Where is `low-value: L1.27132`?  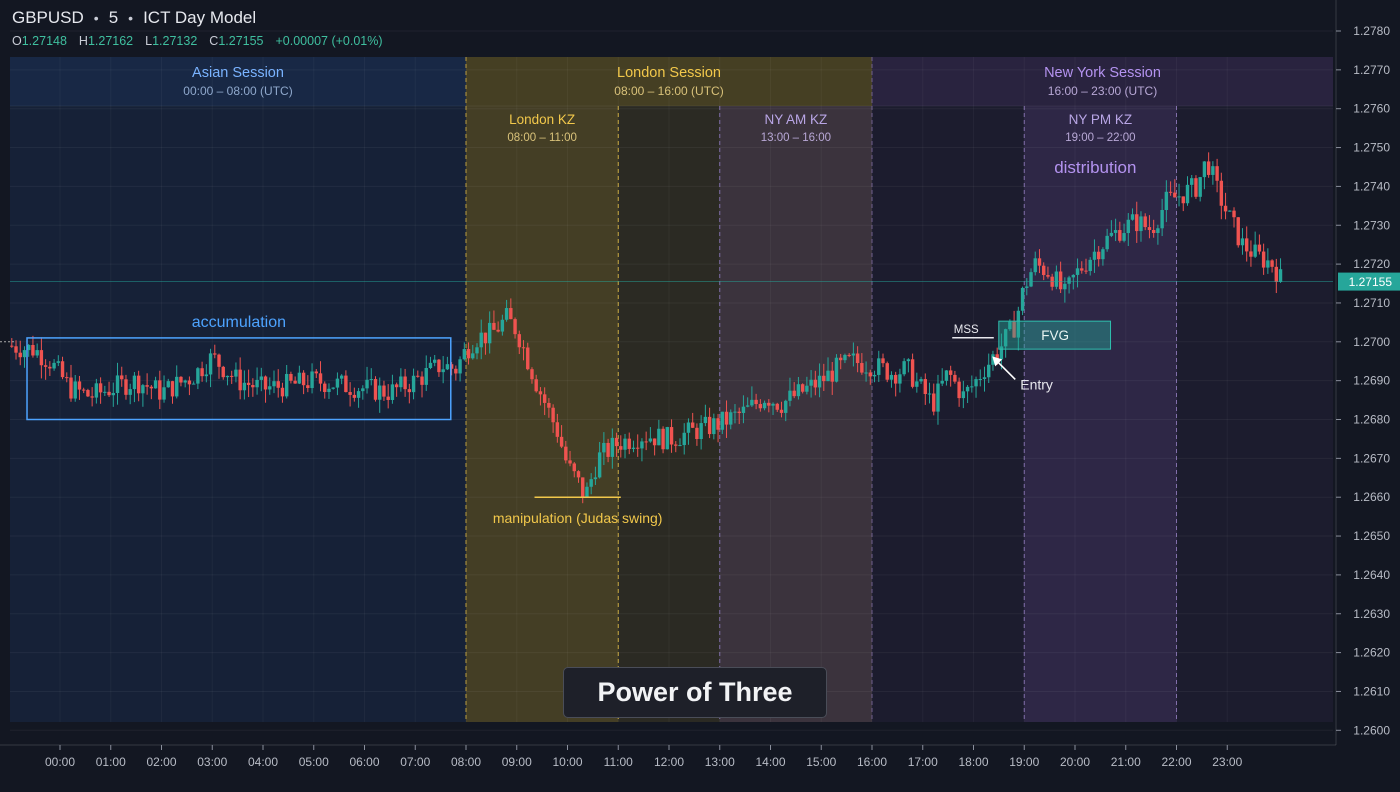
low-value: L1.27132 is located at coordinates (171, 41).